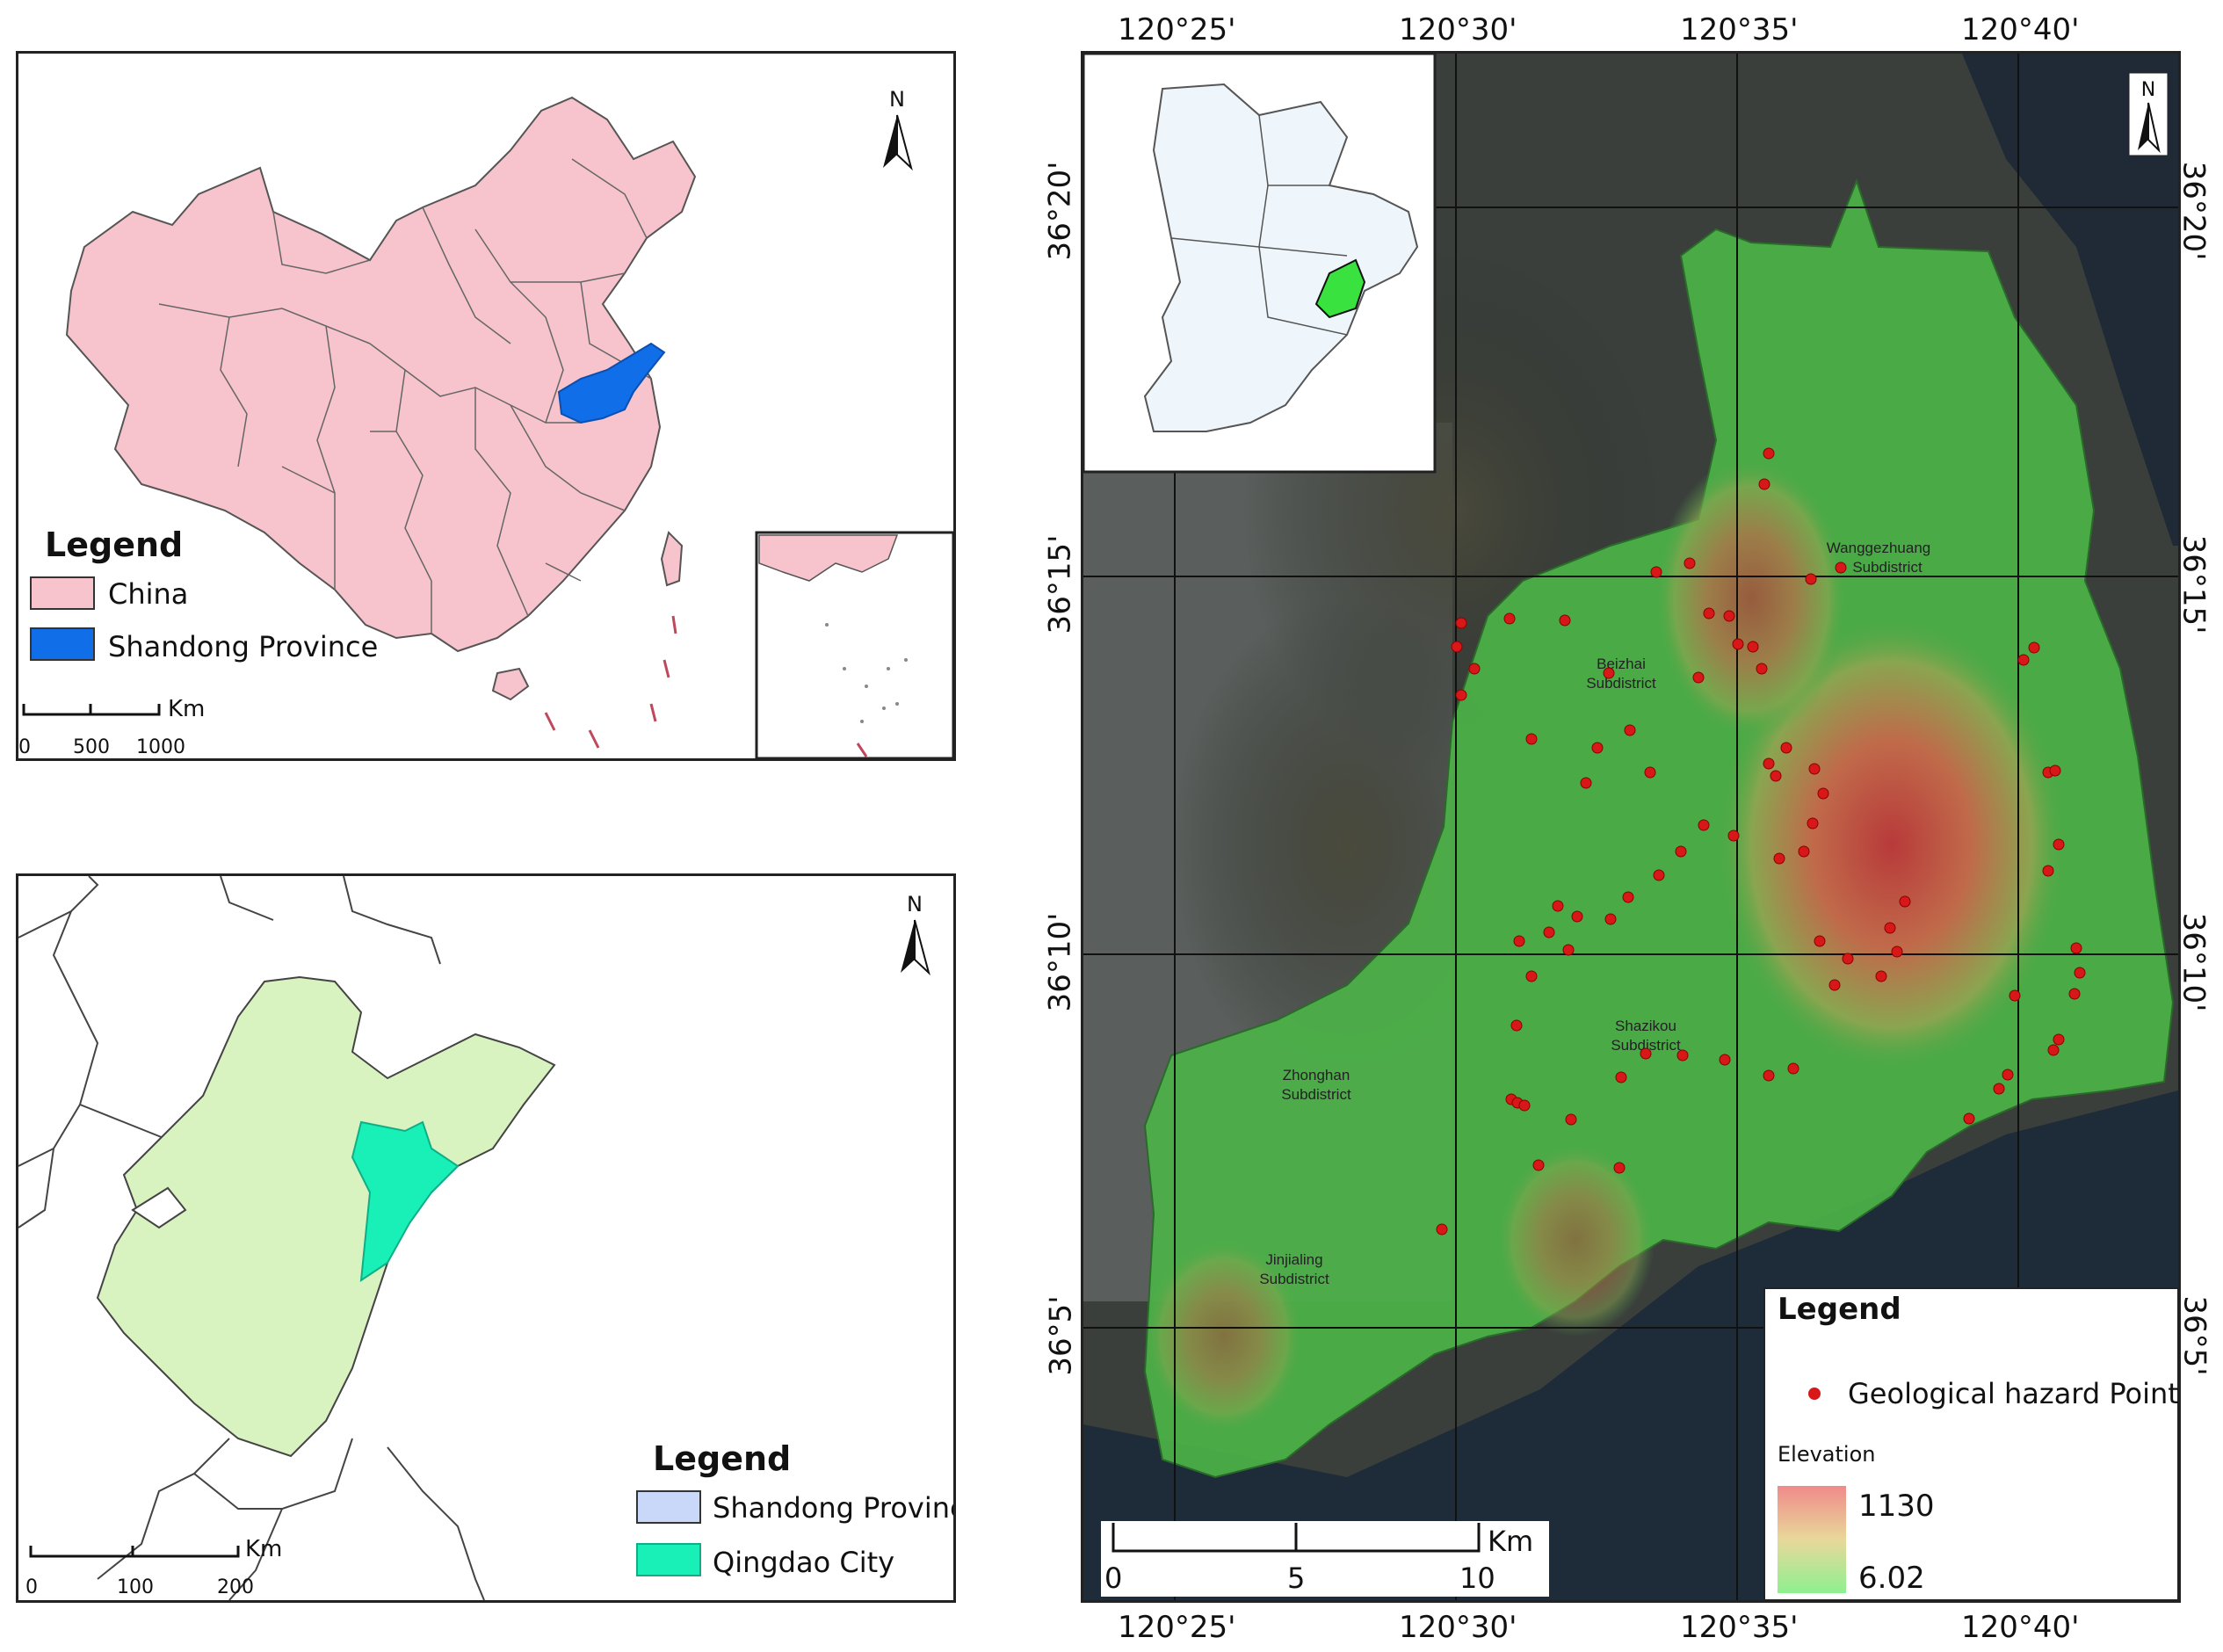 This screenshot has width=2223, height=1652. What do you see at coordinates (1815, 1394) in the screenshot?
I see `legend-hazard-symbol` at bounding box center [1815, 1394].